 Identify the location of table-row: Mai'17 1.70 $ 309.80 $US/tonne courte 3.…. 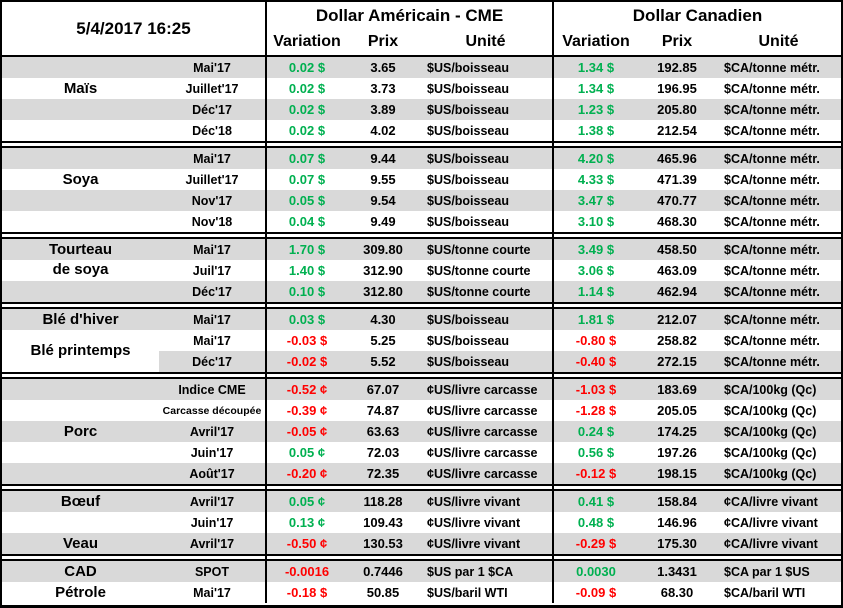
(421, 249).